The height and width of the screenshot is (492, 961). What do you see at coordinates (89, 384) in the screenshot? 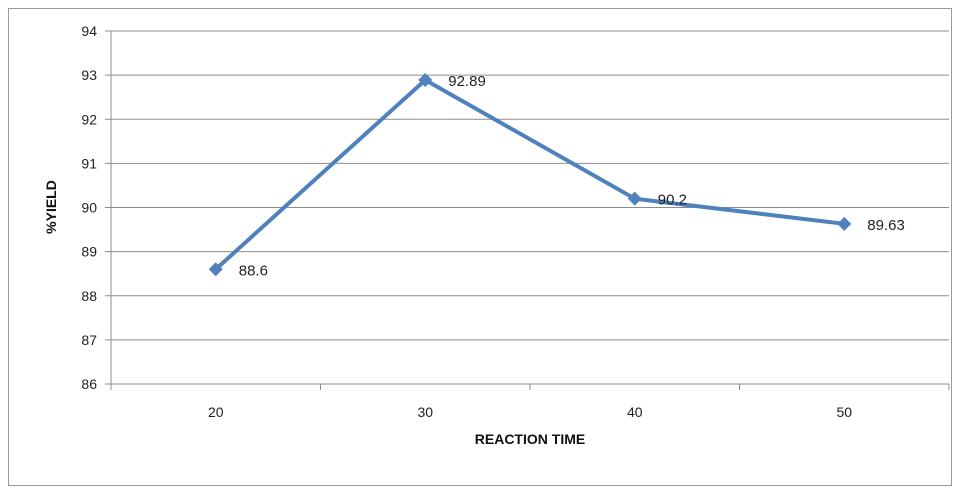
I see `y-tick-label-86: 86` at bounding box center [89, 384].